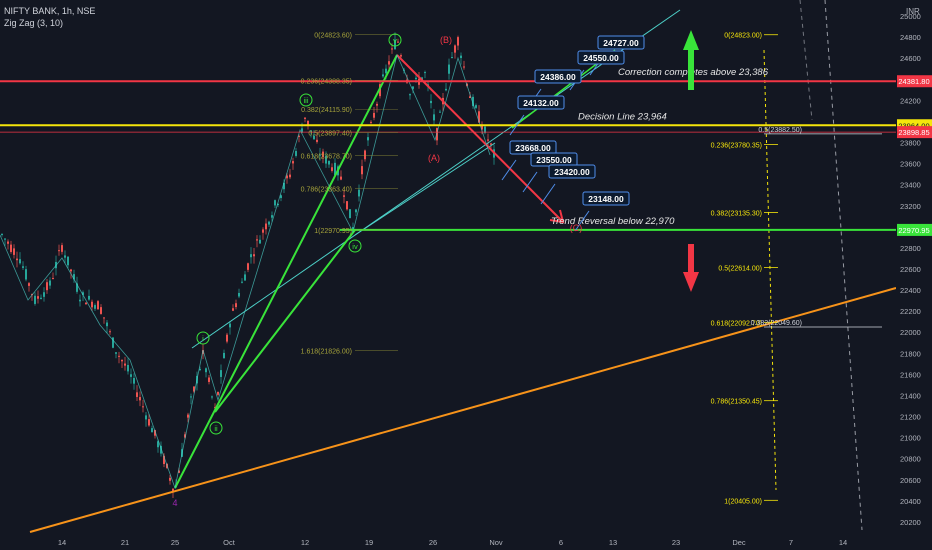  I want to click on price-tick-label: 23800, so click(910, 143).